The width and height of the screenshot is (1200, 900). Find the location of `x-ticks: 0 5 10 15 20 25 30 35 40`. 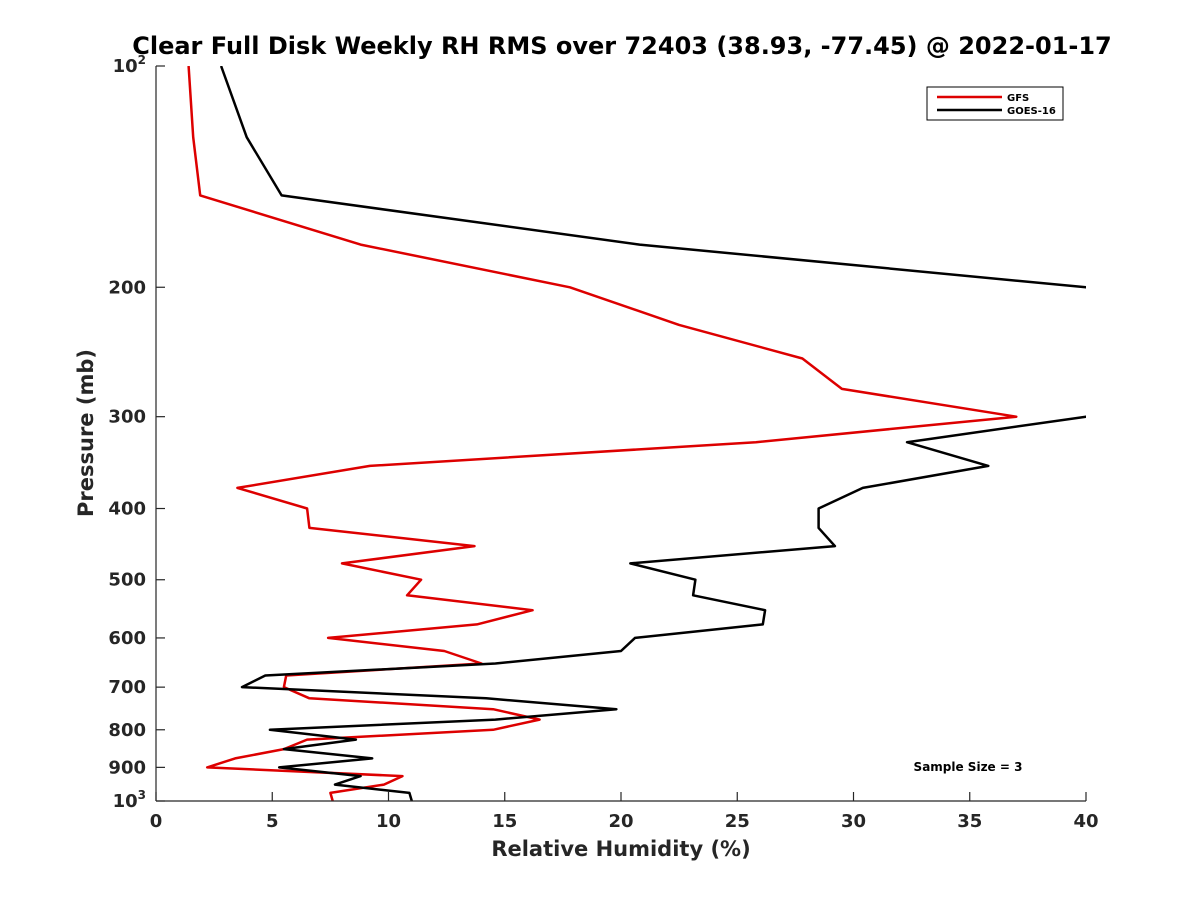

x-ticks: 0 5 10 15 20 25 30 35 40 is located at coordinates (624, 812).